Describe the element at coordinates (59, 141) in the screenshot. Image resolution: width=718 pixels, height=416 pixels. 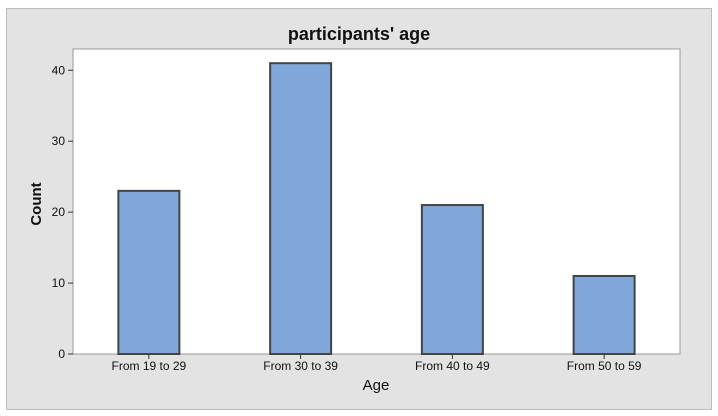
I see `y-tick-label: 30` at that location.